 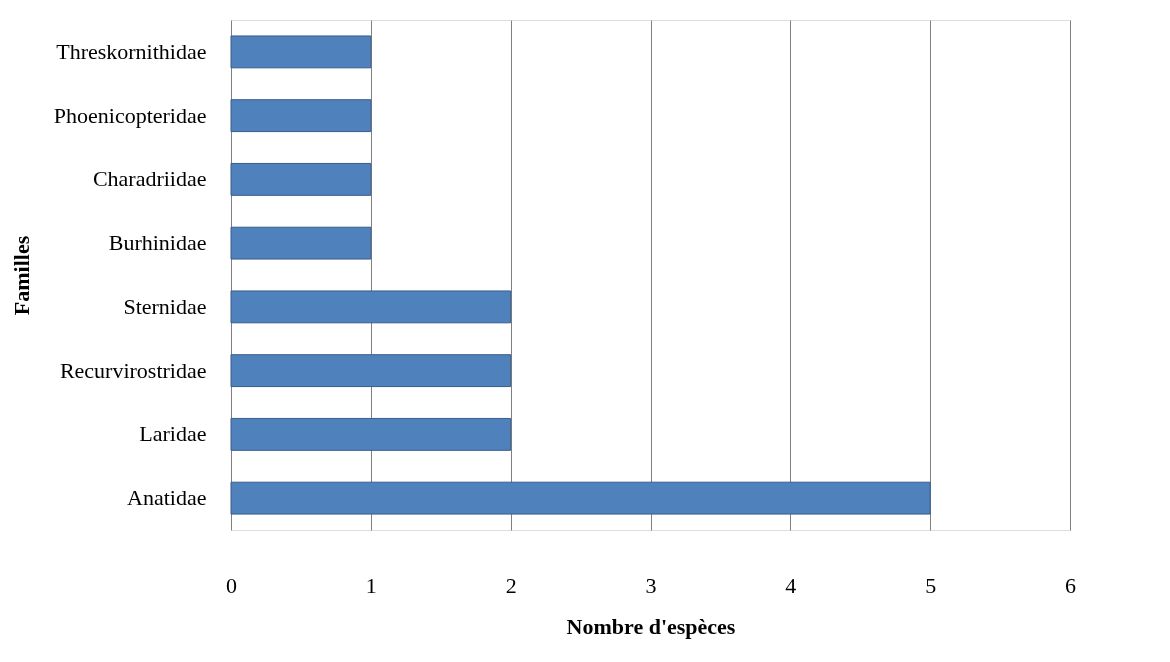 What do you see at coordinates (791, 585) in the screenshot?
I see `x-tick-label: 4` at bounding box center [791, 585].